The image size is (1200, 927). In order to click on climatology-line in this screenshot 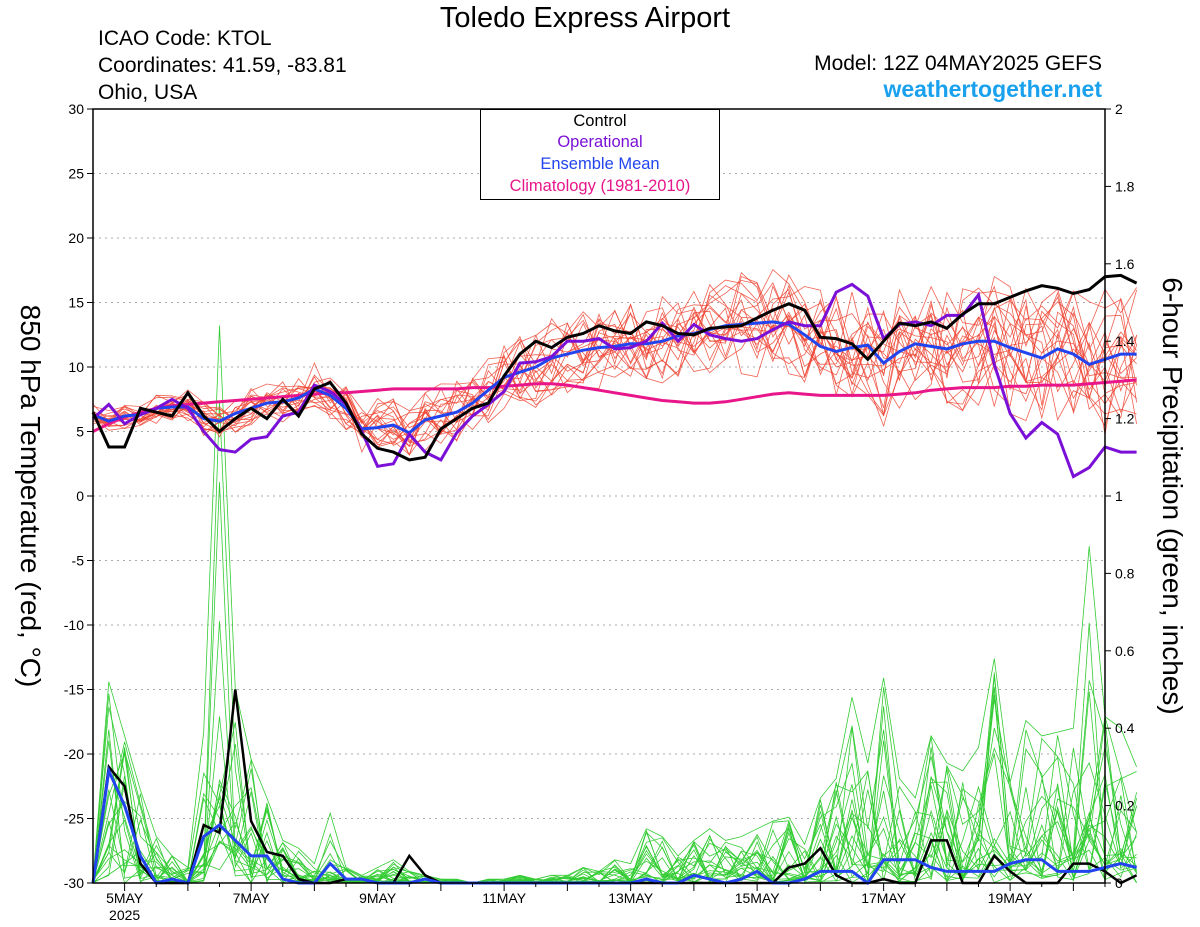, I will do `click(614, 405)`.